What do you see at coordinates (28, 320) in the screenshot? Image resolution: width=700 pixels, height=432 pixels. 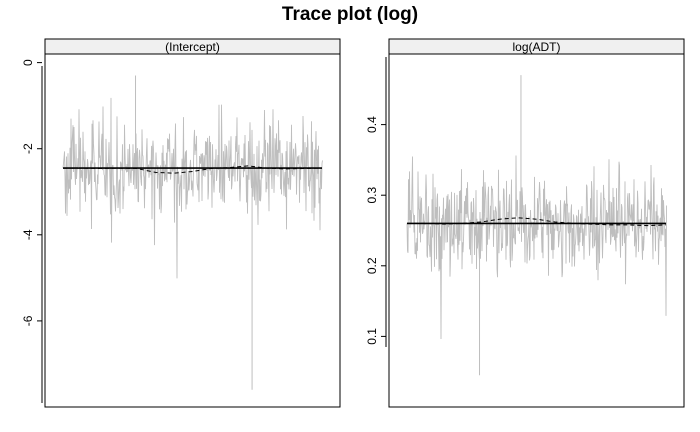 I see `y-tick-label: -6` at bounding box center [28, 320].